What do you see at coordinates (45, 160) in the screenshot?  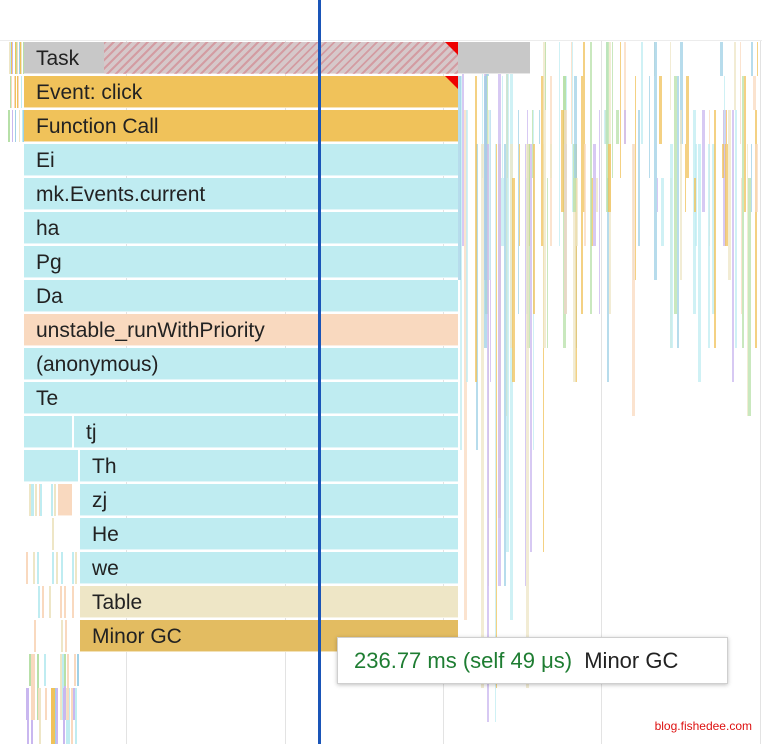 I see `frame-label: Ei` at bounding box center [45, 160].